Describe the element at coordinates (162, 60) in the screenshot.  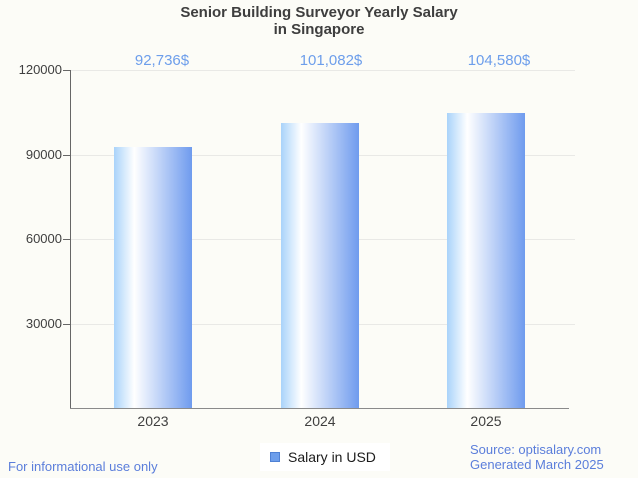
I see `bar-value-label: 92,736$` at that location.